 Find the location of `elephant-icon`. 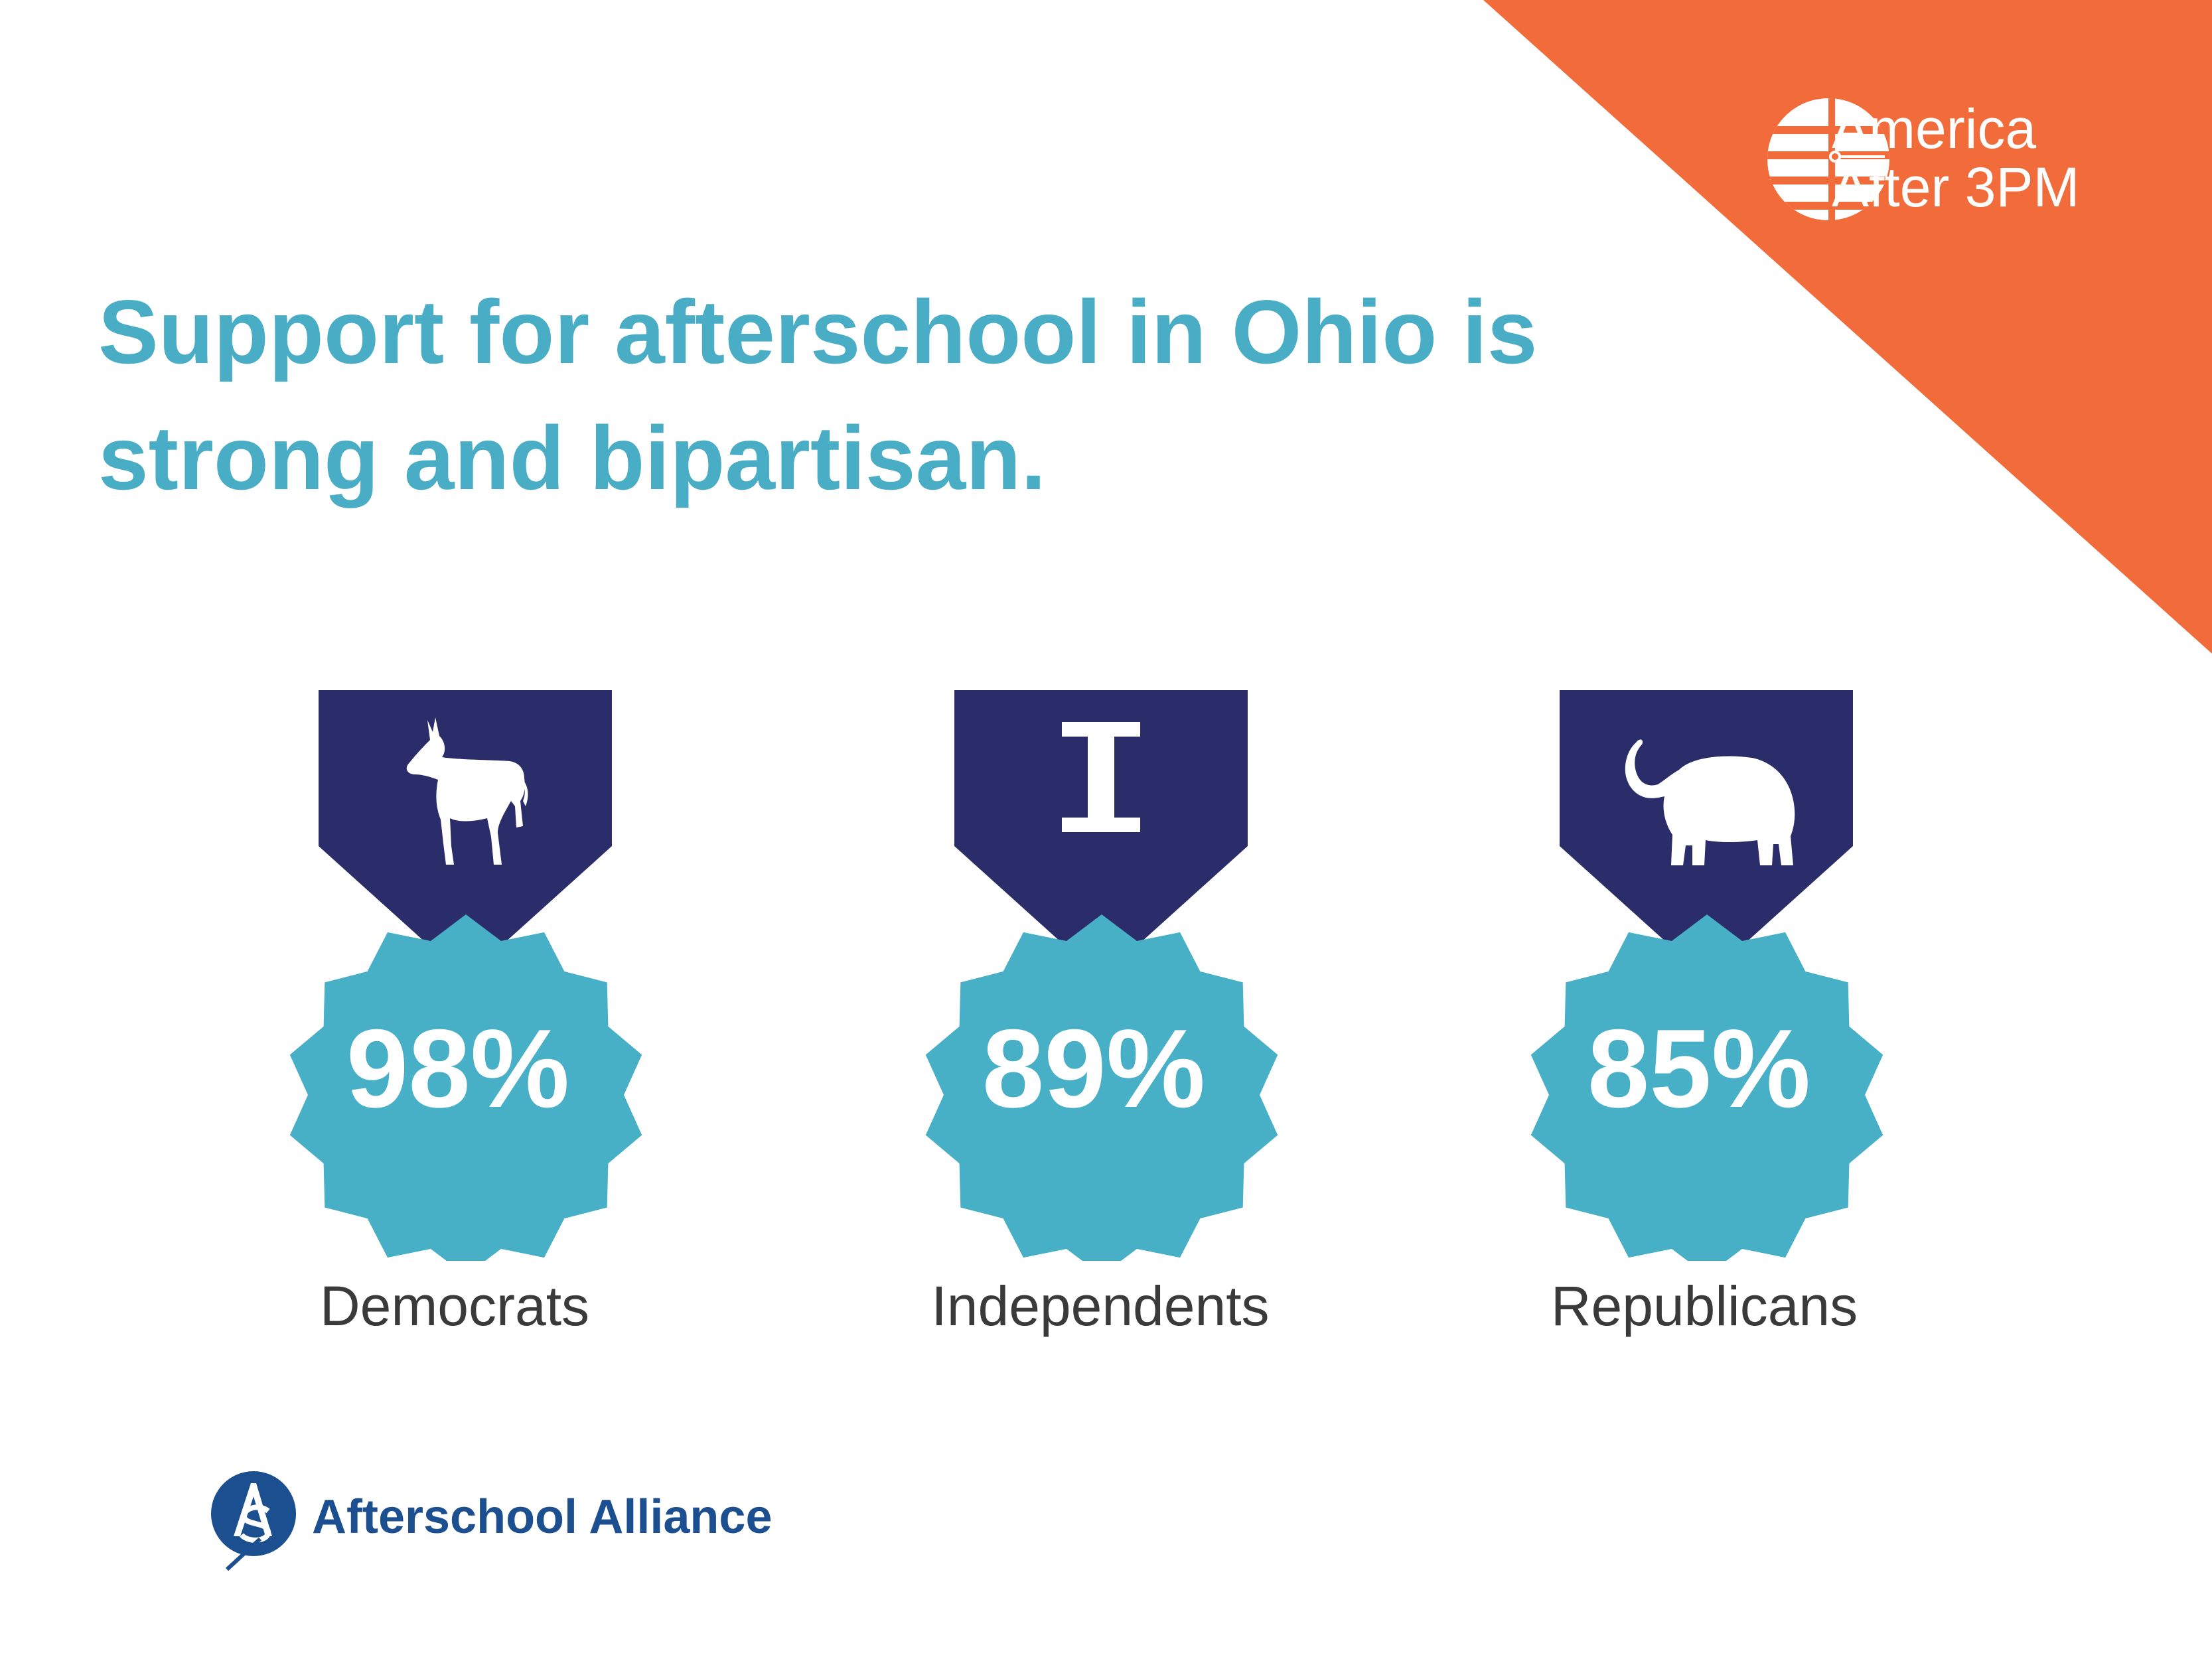

elephant-icon is located at coordinates (1710, 802).